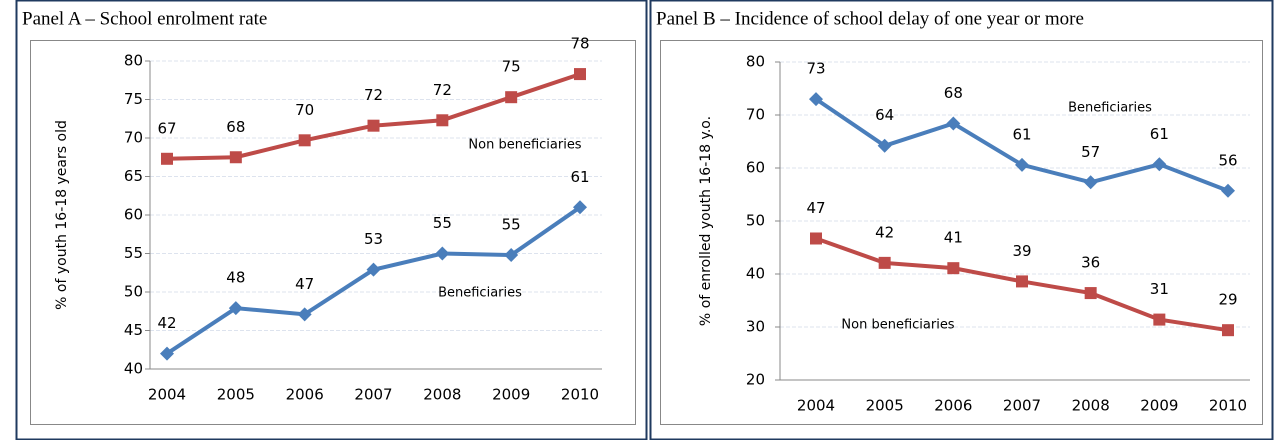 The width and height of the screenshot is (1284, 440). I want to click on data-label: 53, so click(373, 239).